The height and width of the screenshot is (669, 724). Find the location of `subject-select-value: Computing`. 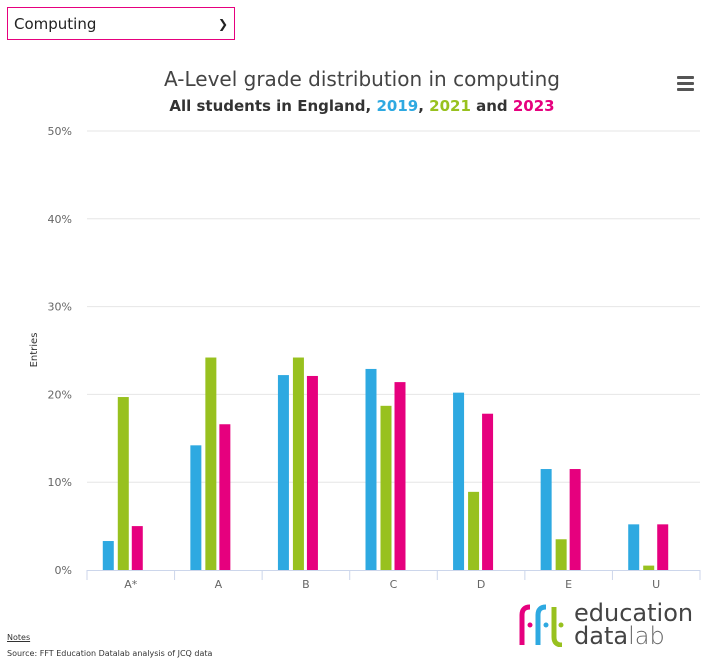

subject-select-value: Computing is located at coordinates (55, 23).